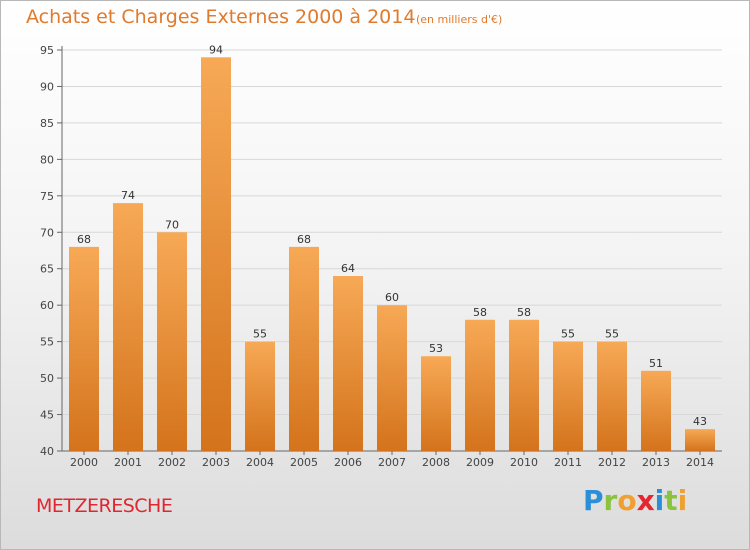 This screenshot has width=750, height=550. Describe the element at coordinates (47, 305) in the screenshot. I see `y-tick-label: 60` at that location.